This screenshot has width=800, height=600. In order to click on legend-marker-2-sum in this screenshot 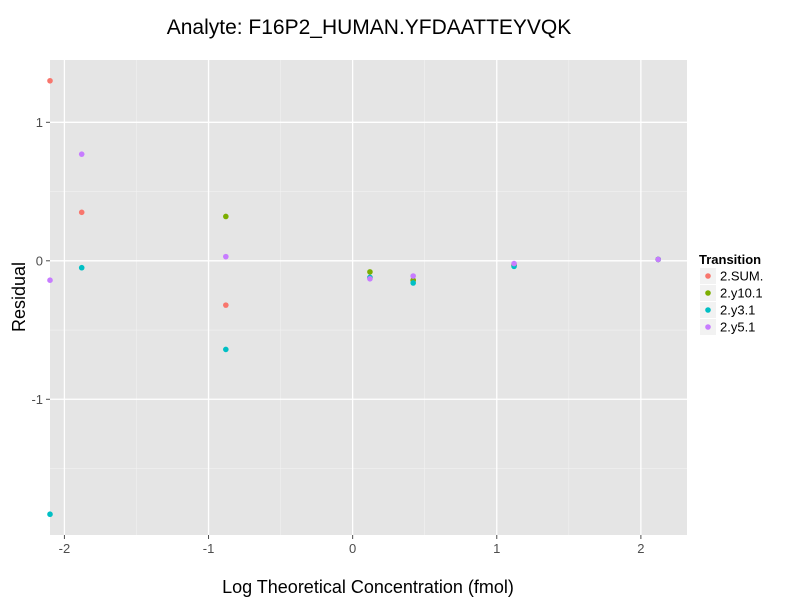, I will do `click(708, 276)`.